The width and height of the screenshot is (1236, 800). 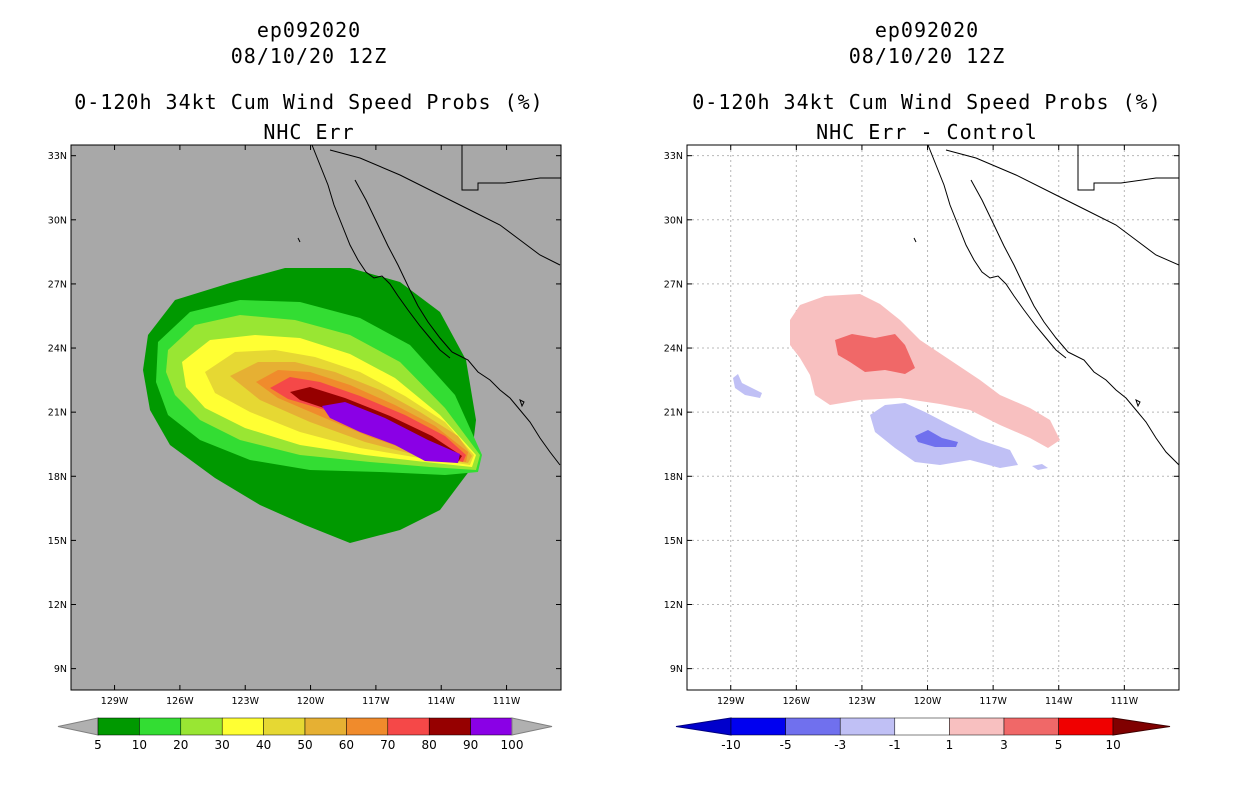 I want to click on right-y-tick-label: 30N, so click(x=673, y=220).